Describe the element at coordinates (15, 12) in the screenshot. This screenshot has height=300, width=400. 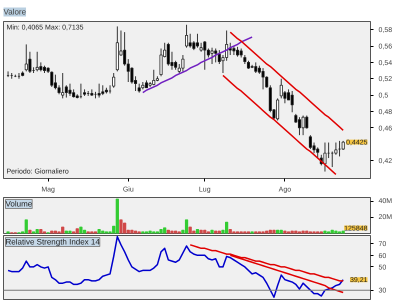
I see `chart-title: Valore` at that location.